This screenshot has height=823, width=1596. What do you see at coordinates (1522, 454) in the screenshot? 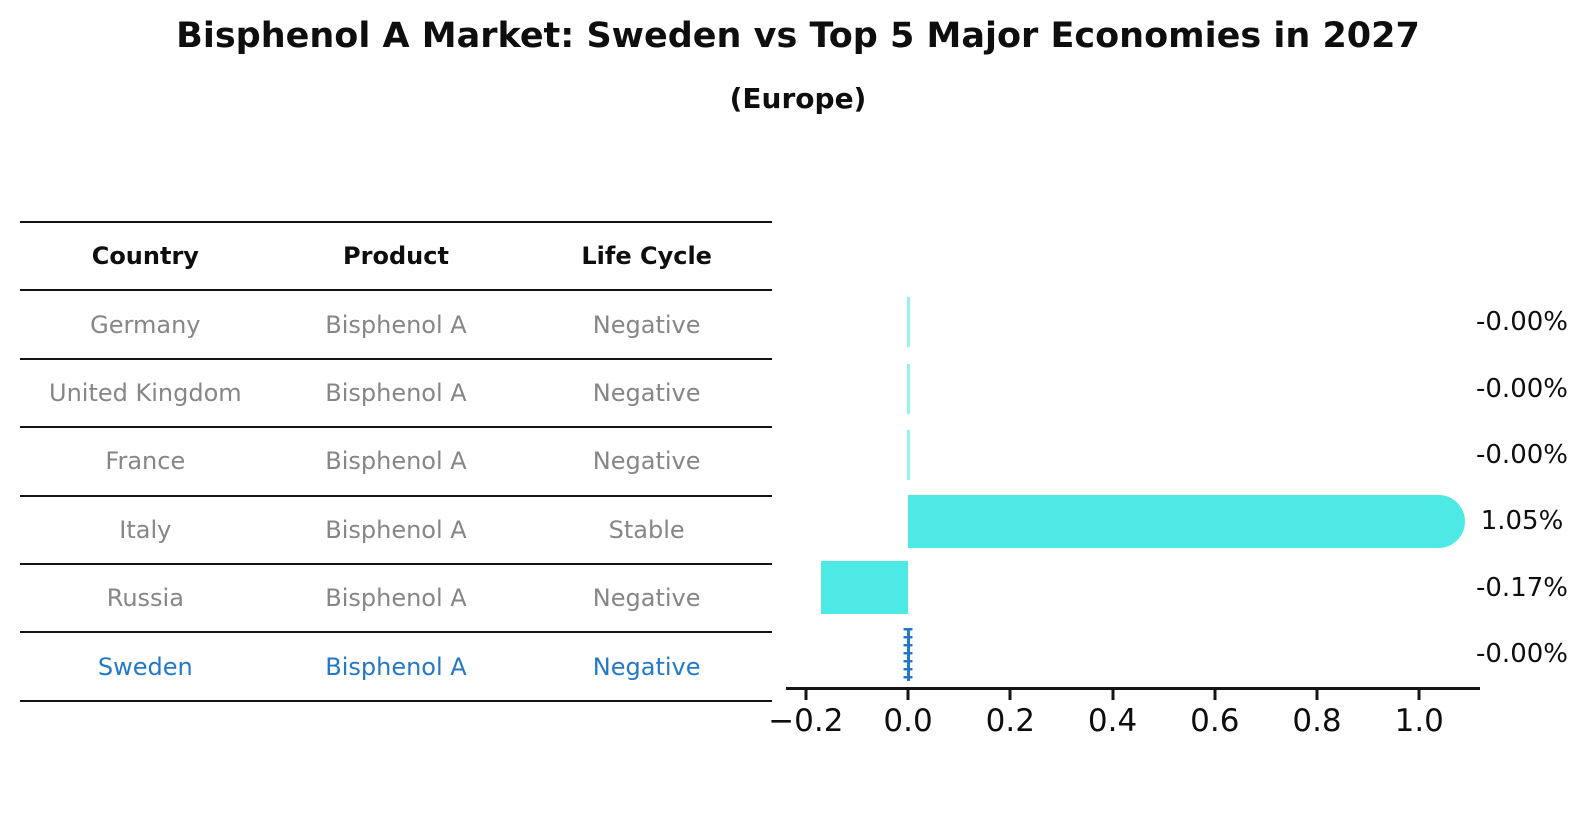
I see `value-label-france: -0.00%` at bounding box center [1522, 454].